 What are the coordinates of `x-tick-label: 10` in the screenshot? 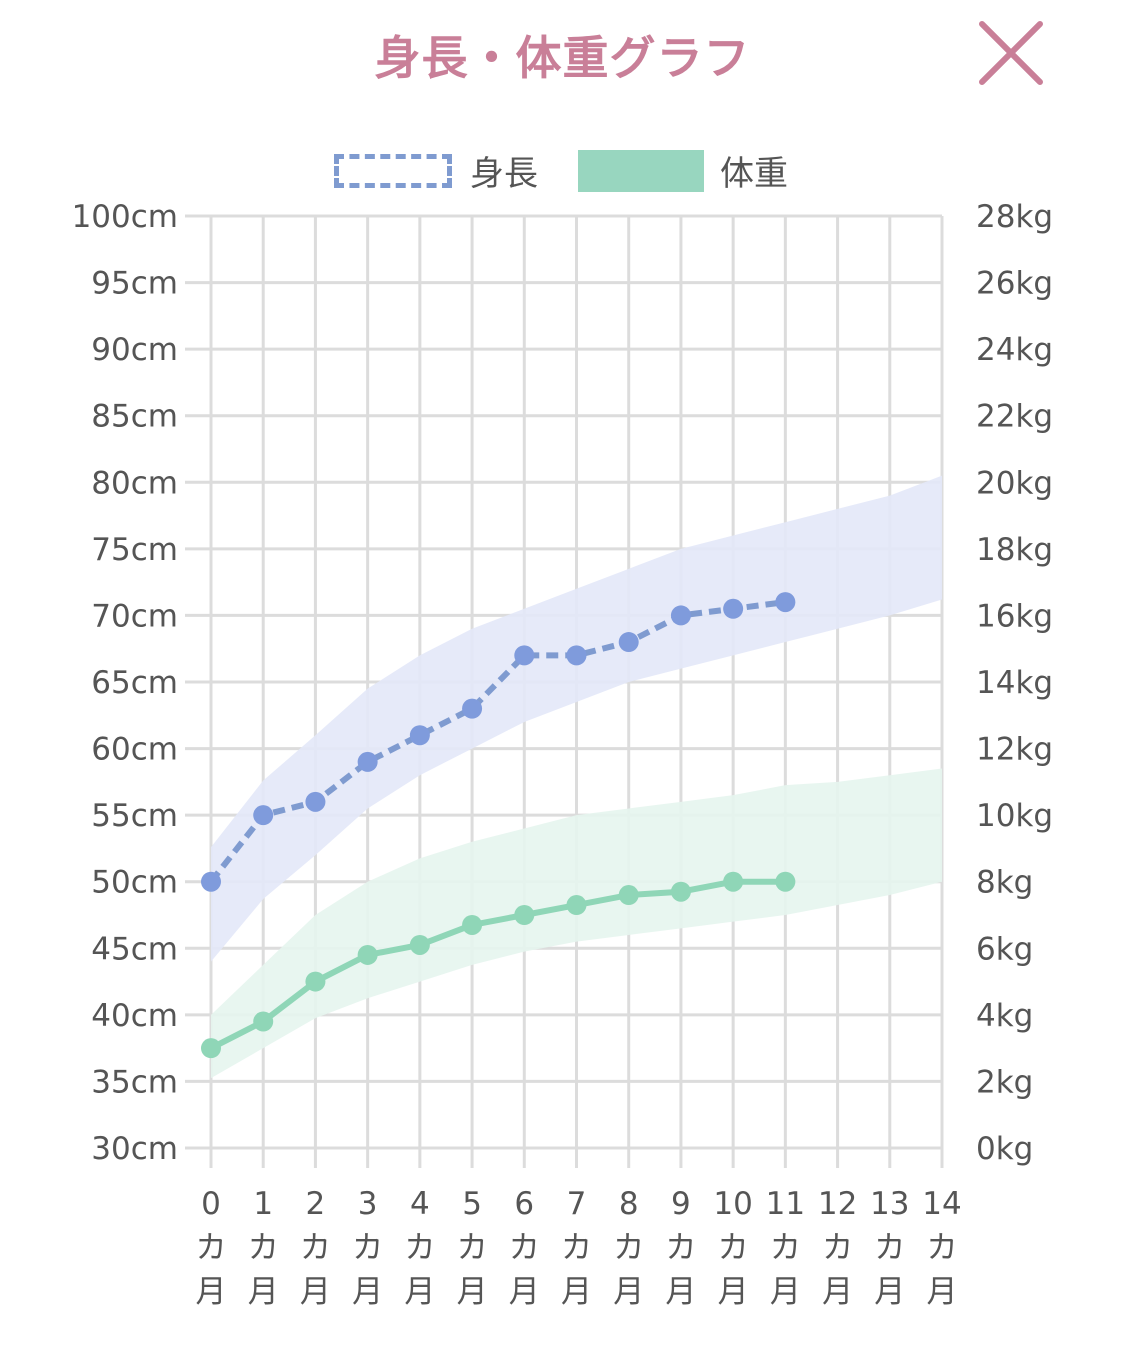 It's located at (732, 1204).